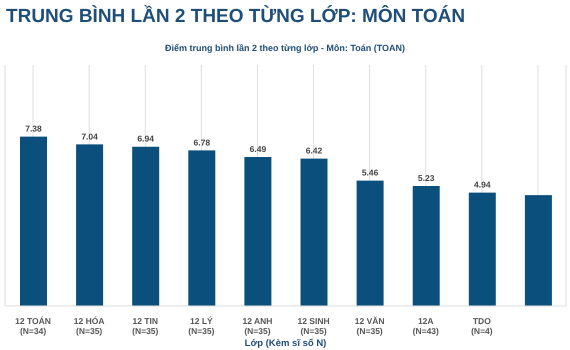 The height and width of the screenshot is (350, 570). I want to click on x-tick-label: 12 VĂN (N=35), so click(369, 326).